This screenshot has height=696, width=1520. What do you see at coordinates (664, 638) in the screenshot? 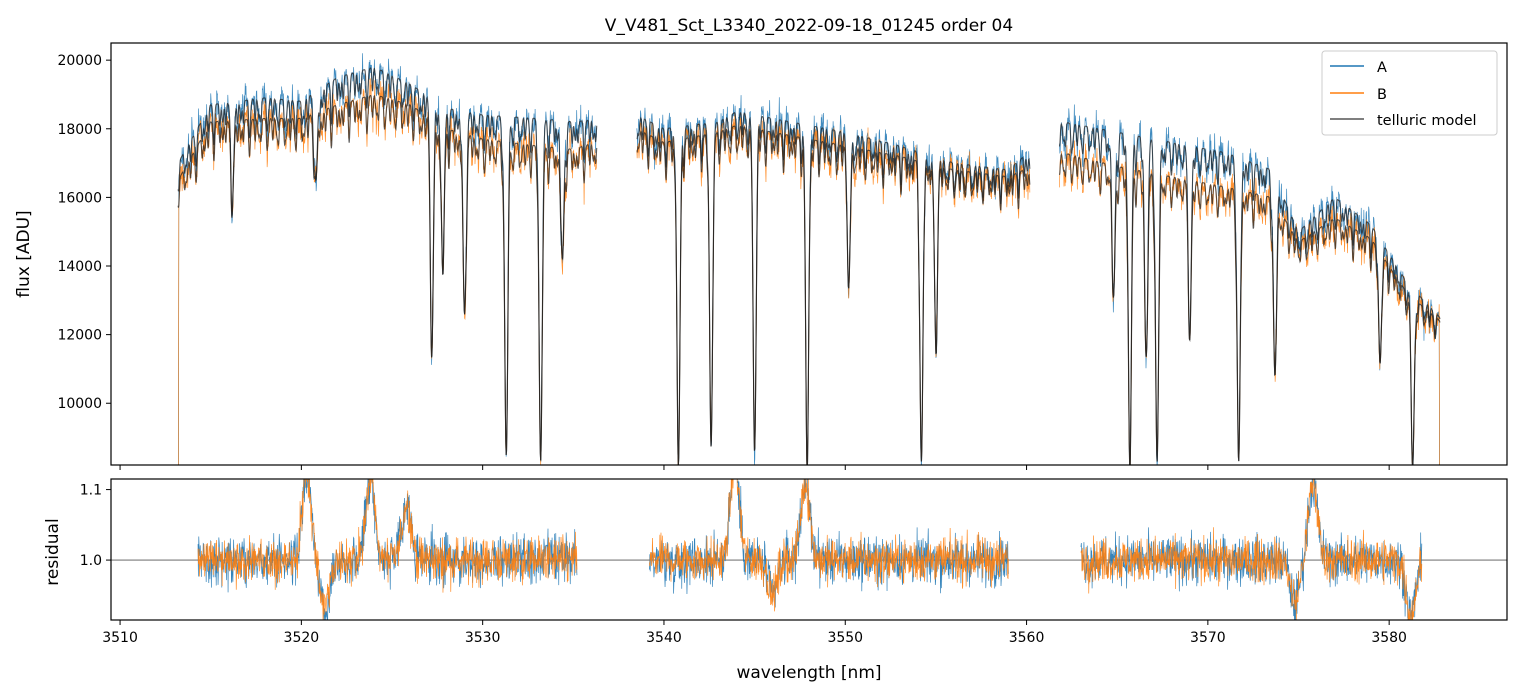
I see `residual-x-tick-label: 3540` at bounding box center [664, 638].